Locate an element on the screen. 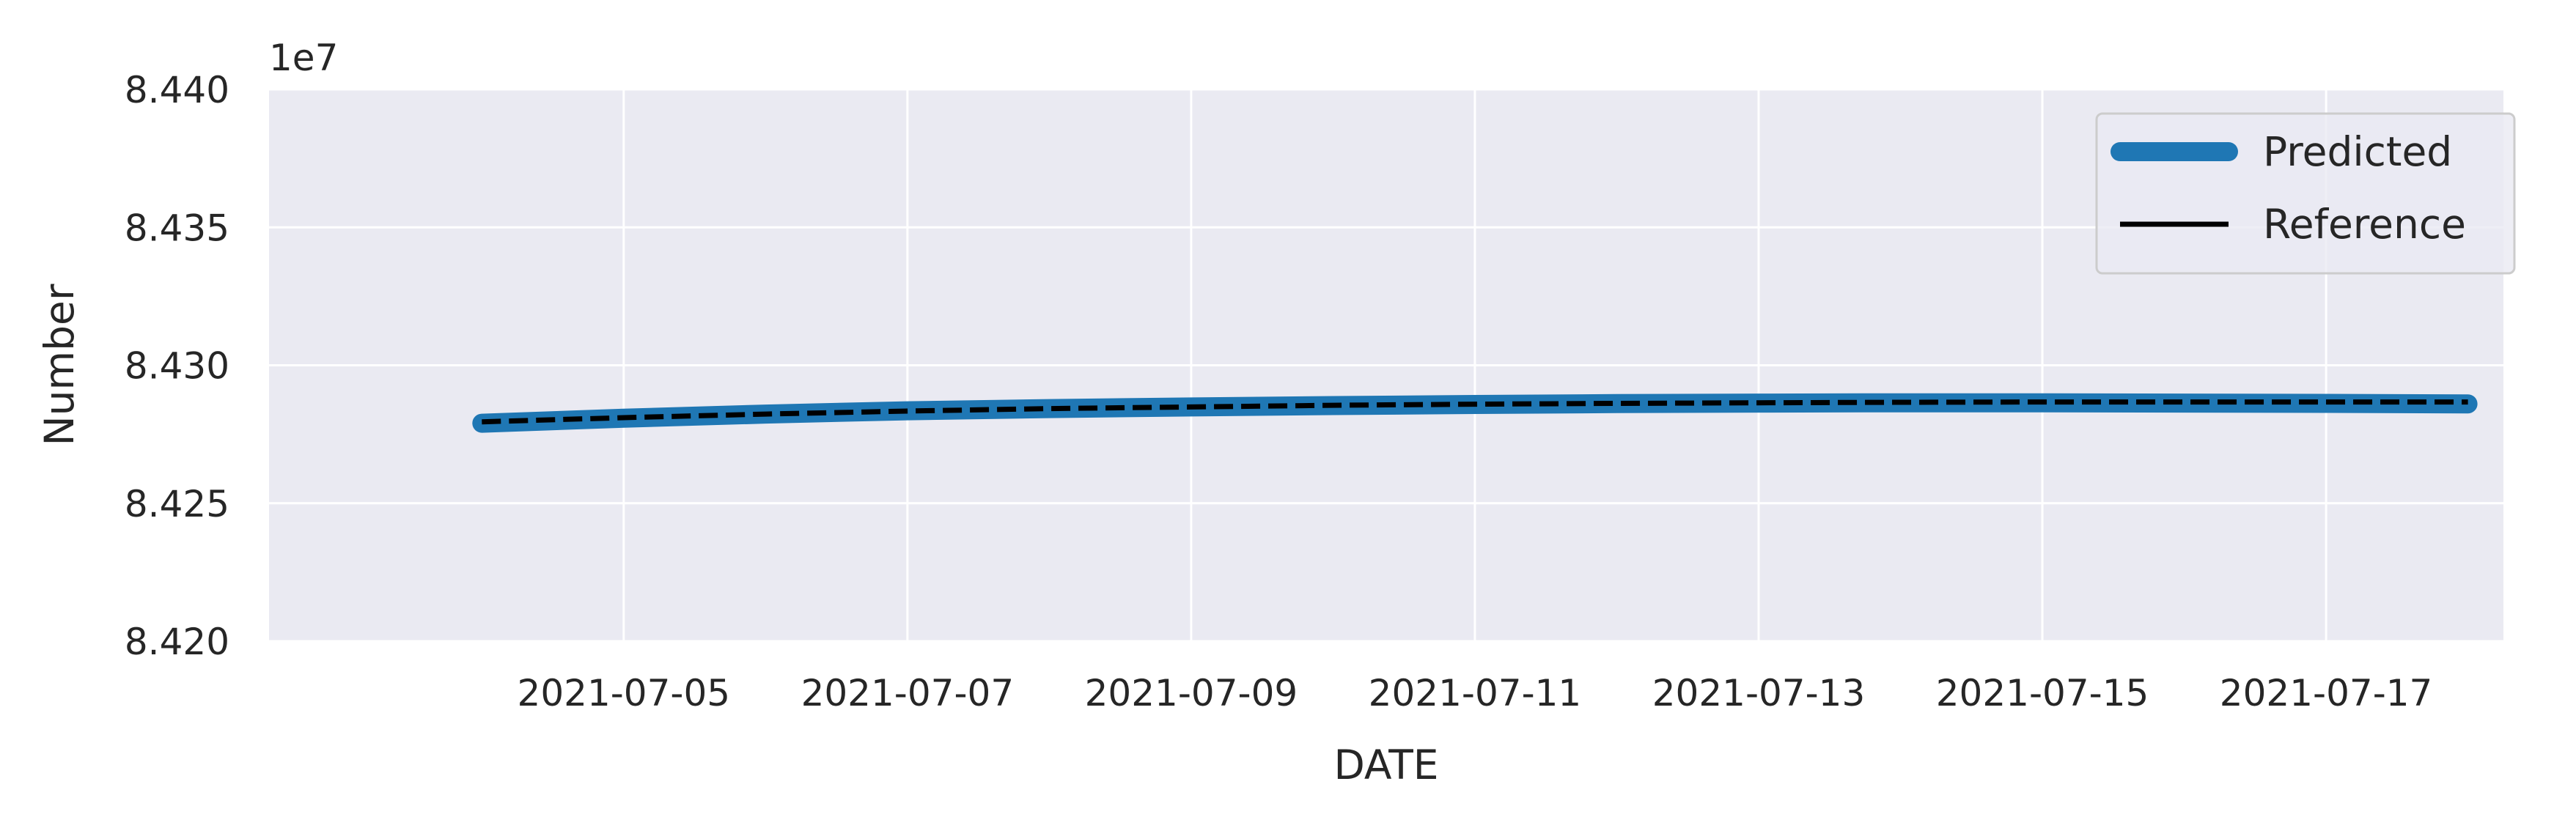 This screenshot has width=2576, height=828. y-tick-label: 8.420 is located at coordinates (177, 642).